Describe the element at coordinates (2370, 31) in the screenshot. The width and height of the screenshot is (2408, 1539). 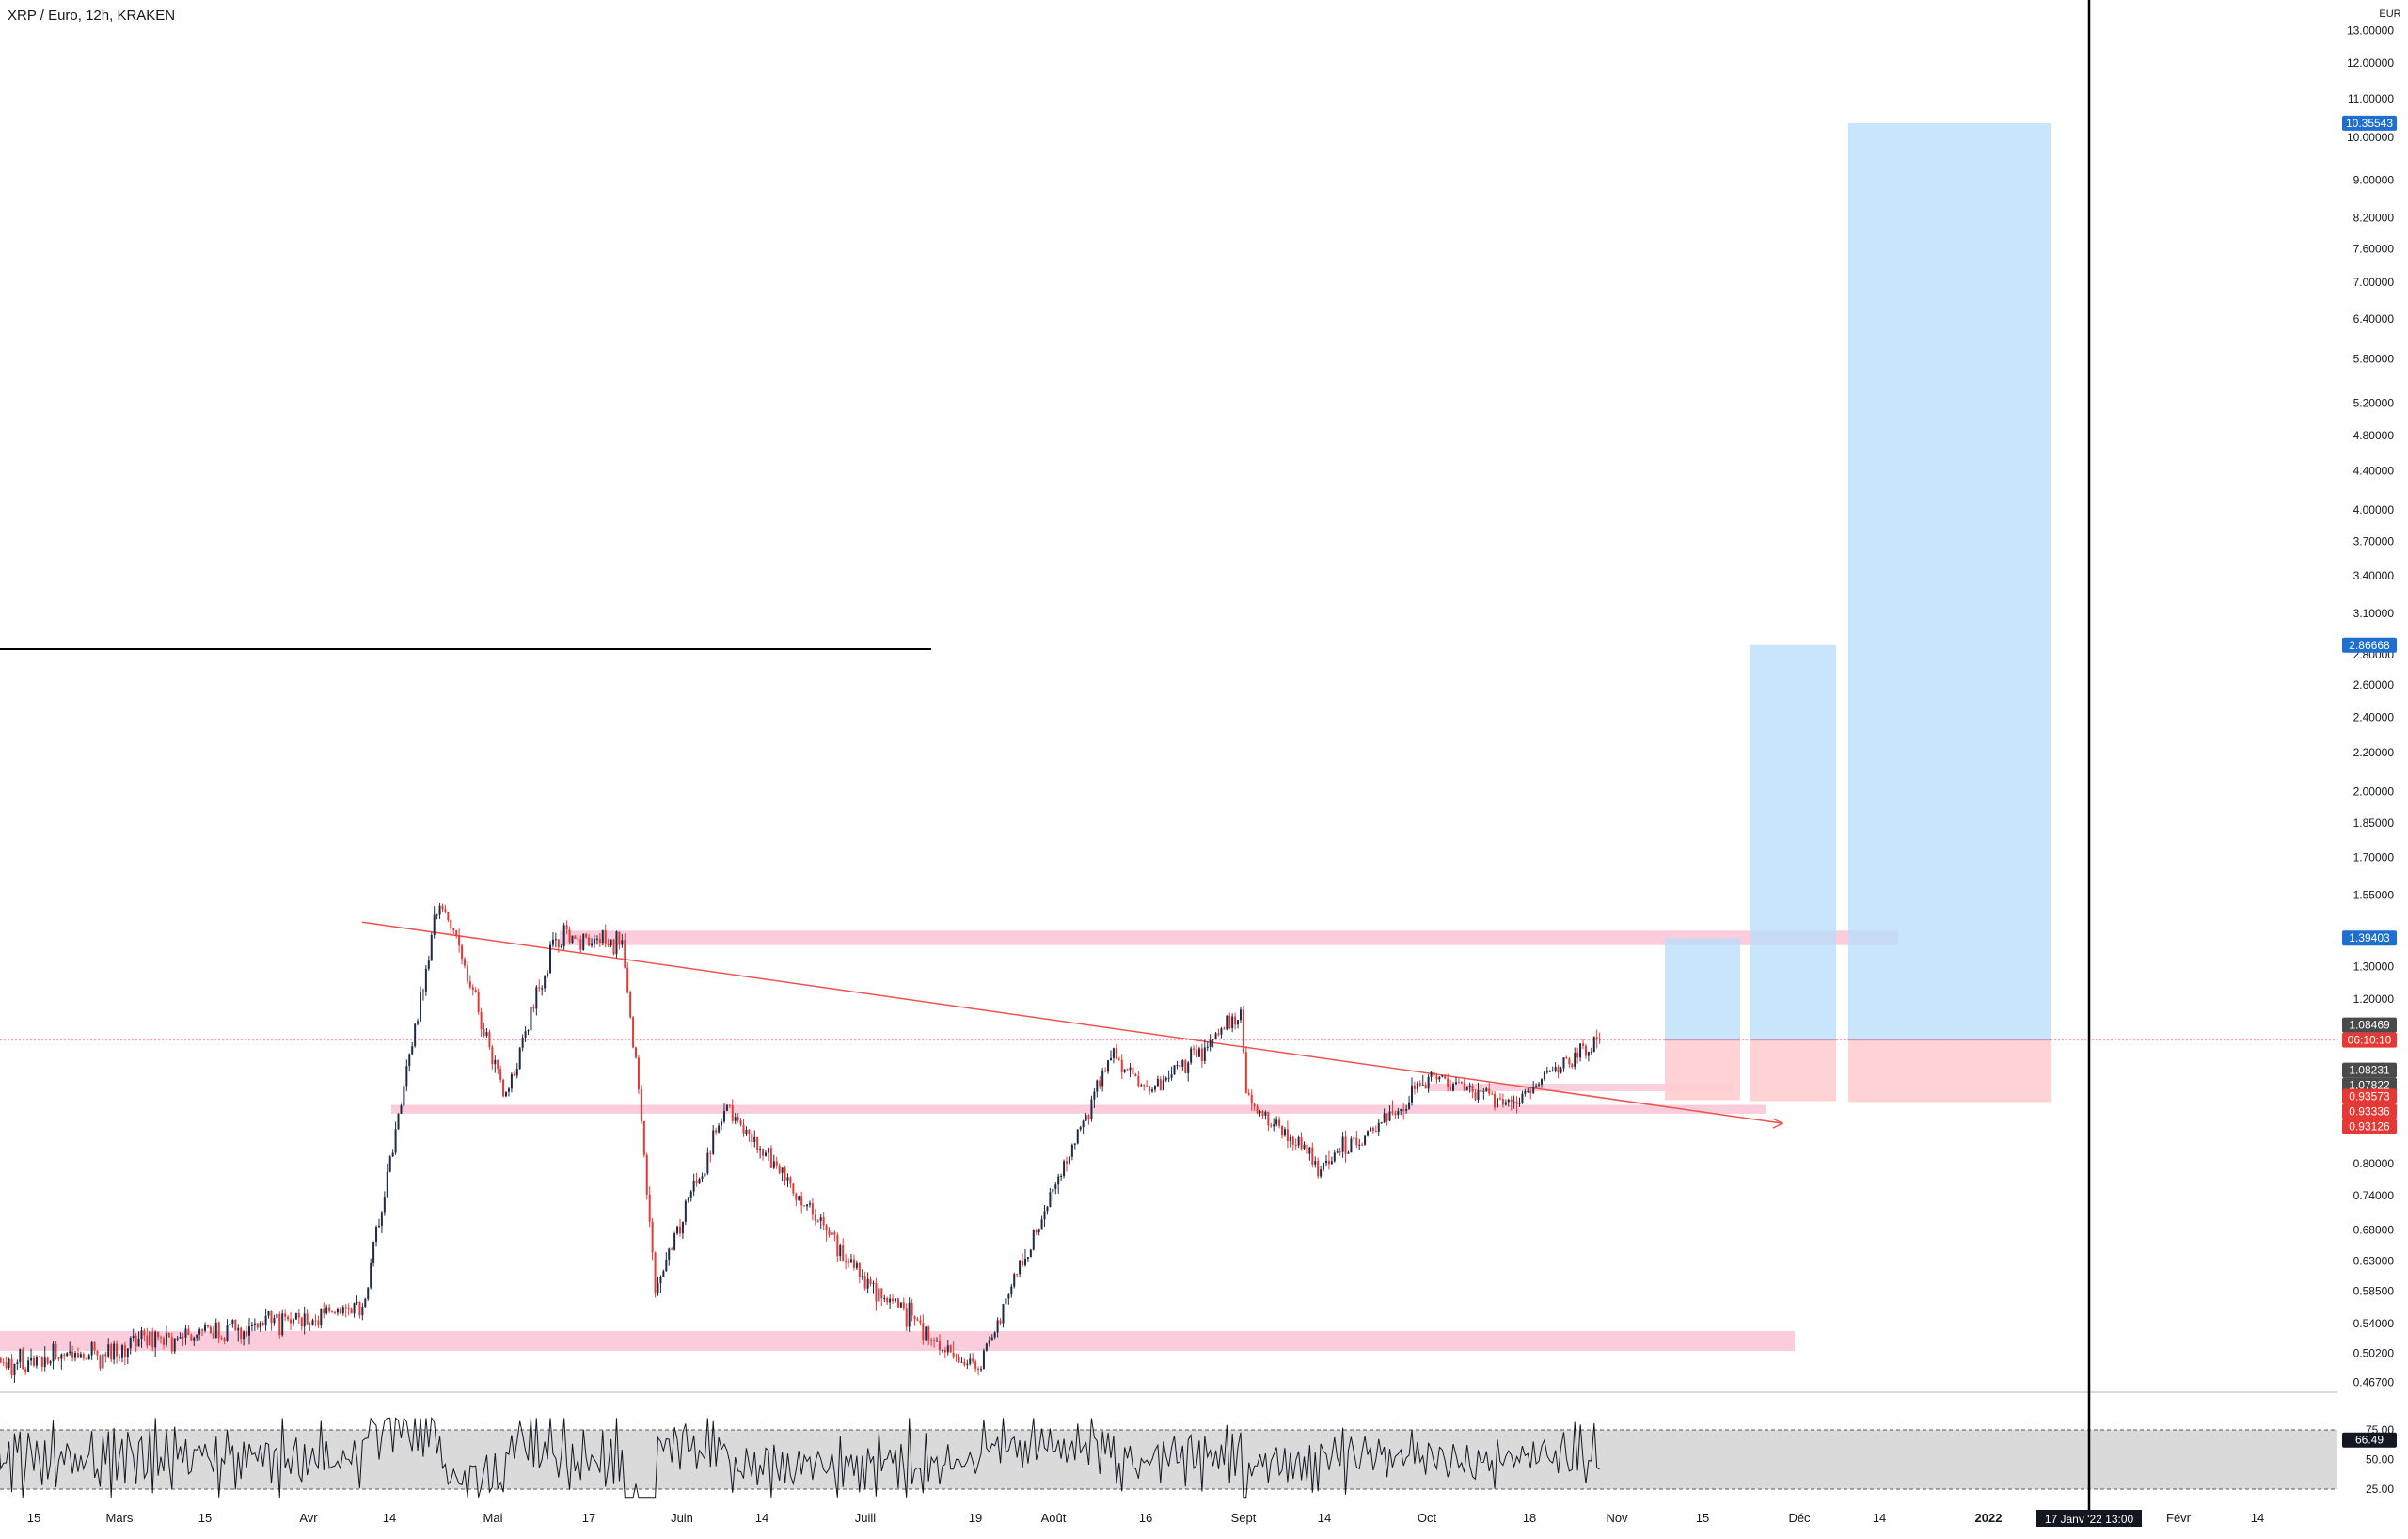
I see `price-tick-label: 13.00000` at that location.